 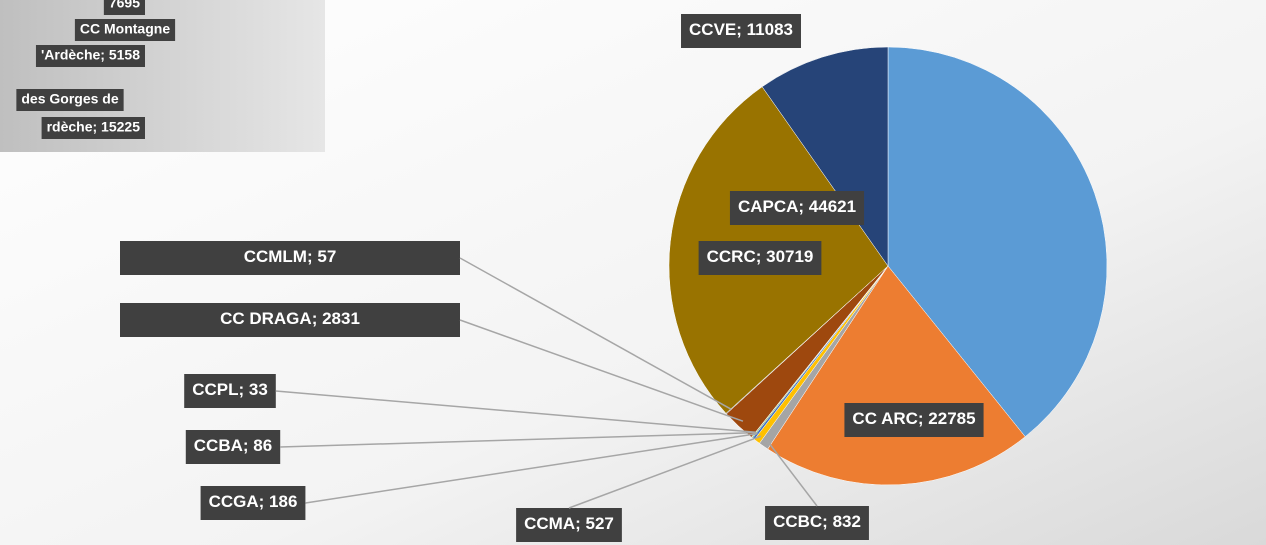 I want to click on pie-slice, so click(x=997, y=242).